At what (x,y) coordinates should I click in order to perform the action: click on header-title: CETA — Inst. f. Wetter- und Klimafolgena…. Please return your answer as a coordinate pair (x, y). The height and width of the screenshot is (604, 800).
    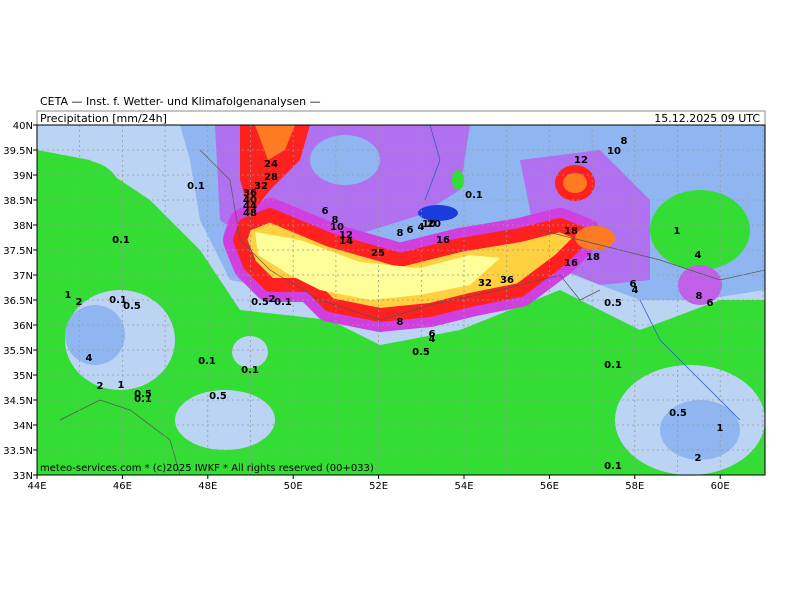
    Looking at the image, I should click on (180, 101).